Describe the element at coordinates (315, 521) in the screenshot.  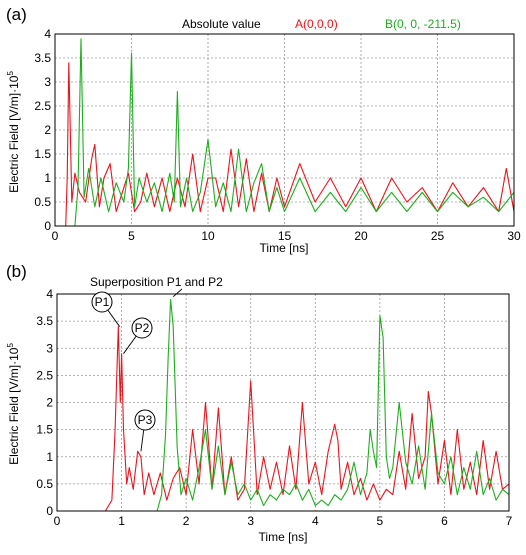
I see `panel-b-xtick-label: 4` at that location.